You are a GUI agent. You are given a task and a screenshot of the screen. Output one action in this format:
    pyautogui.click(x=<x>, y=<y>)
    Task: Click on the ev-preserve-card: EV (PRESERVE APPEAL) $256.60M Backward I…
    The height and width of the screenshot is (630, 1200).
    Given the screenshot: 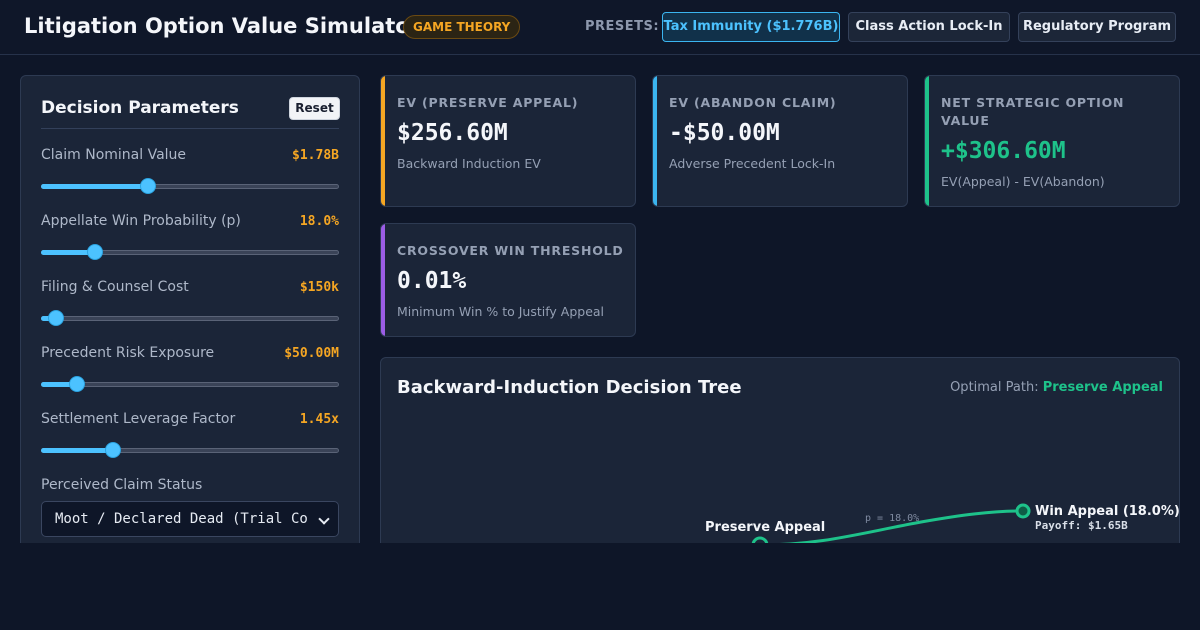 What is the action you would take?
    pyautogui.click(x=508, y=141)
    